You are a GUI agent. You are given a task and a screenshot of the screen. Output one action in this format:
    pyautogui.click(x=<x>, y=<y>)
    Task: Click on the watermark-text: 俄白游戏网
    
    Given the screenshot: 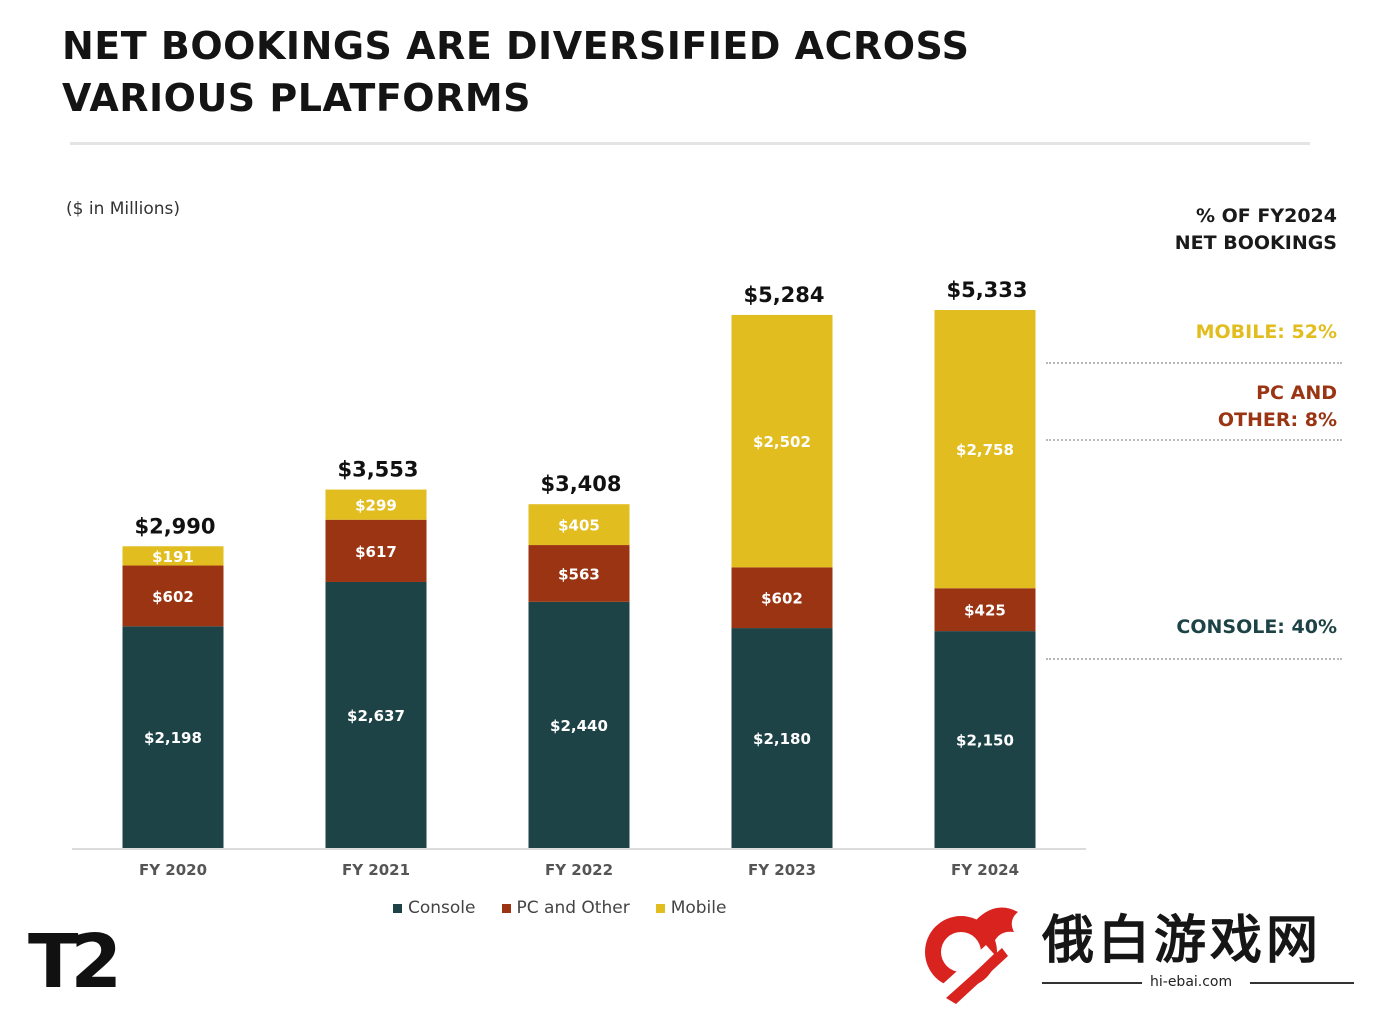 What is the action you would take?
    pyautogui.click(x=1182, y=941)
    